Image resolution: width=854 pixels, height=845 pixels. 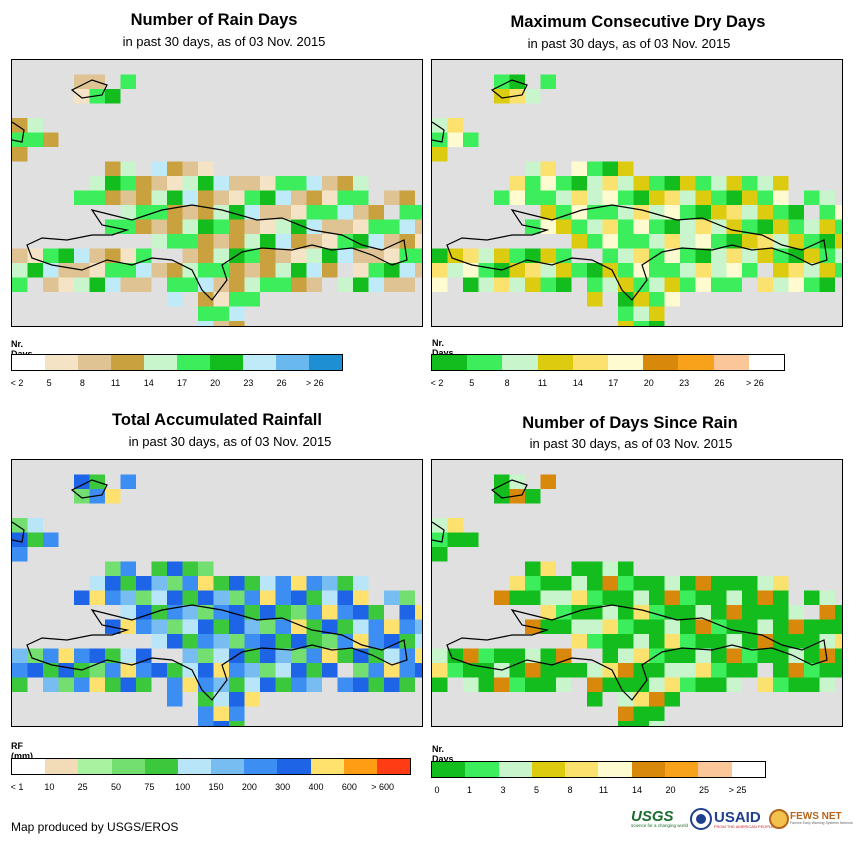 What do you see at coordinates (95, 827) in the screenshot?
I see `credit-text: Map produced by USGS/EROS` at bounding box center [95, 827].